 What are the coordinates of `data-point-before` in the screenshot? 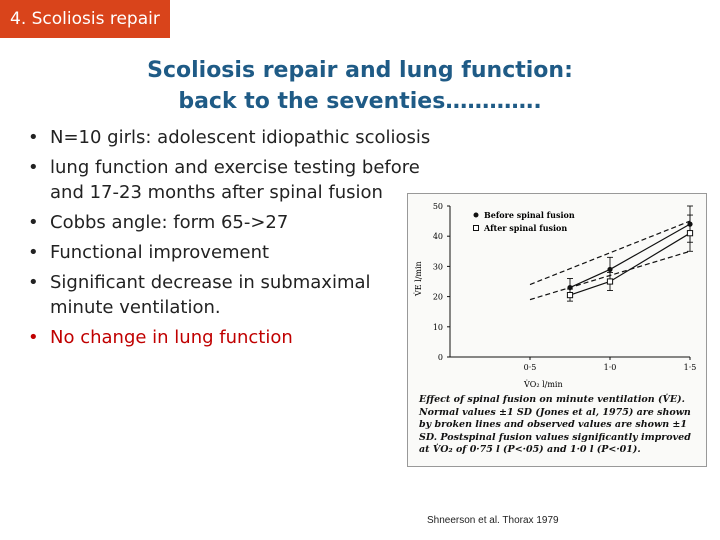 It's located at (610, 269).